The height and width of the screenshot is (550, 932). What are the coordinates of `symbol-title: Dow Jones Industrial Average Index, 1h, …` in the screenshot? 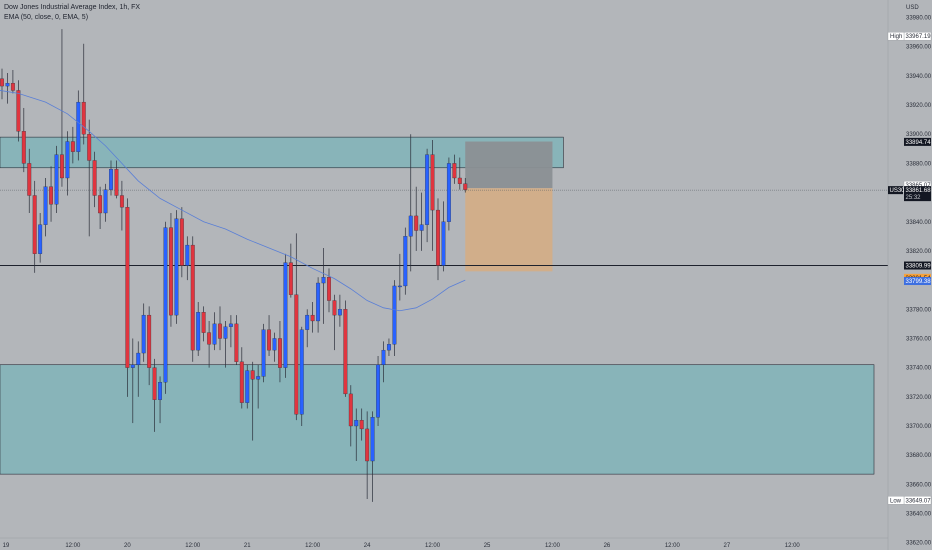 It's located at (72, 7).